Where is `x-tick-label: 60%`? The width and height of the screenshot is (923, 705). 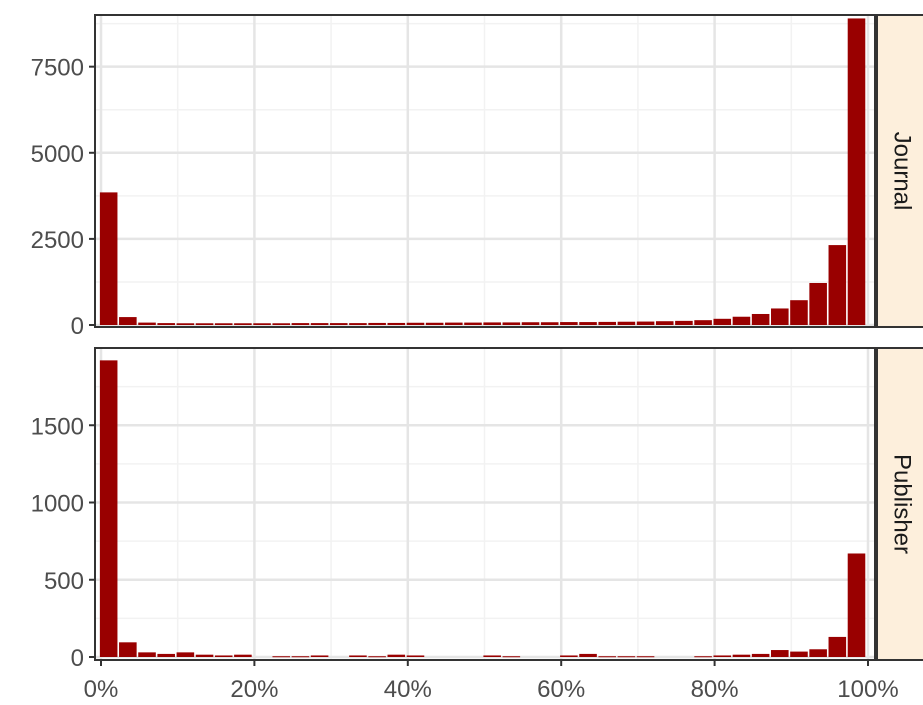
x-tick-label: 60% is located at coordinates (561, 688).